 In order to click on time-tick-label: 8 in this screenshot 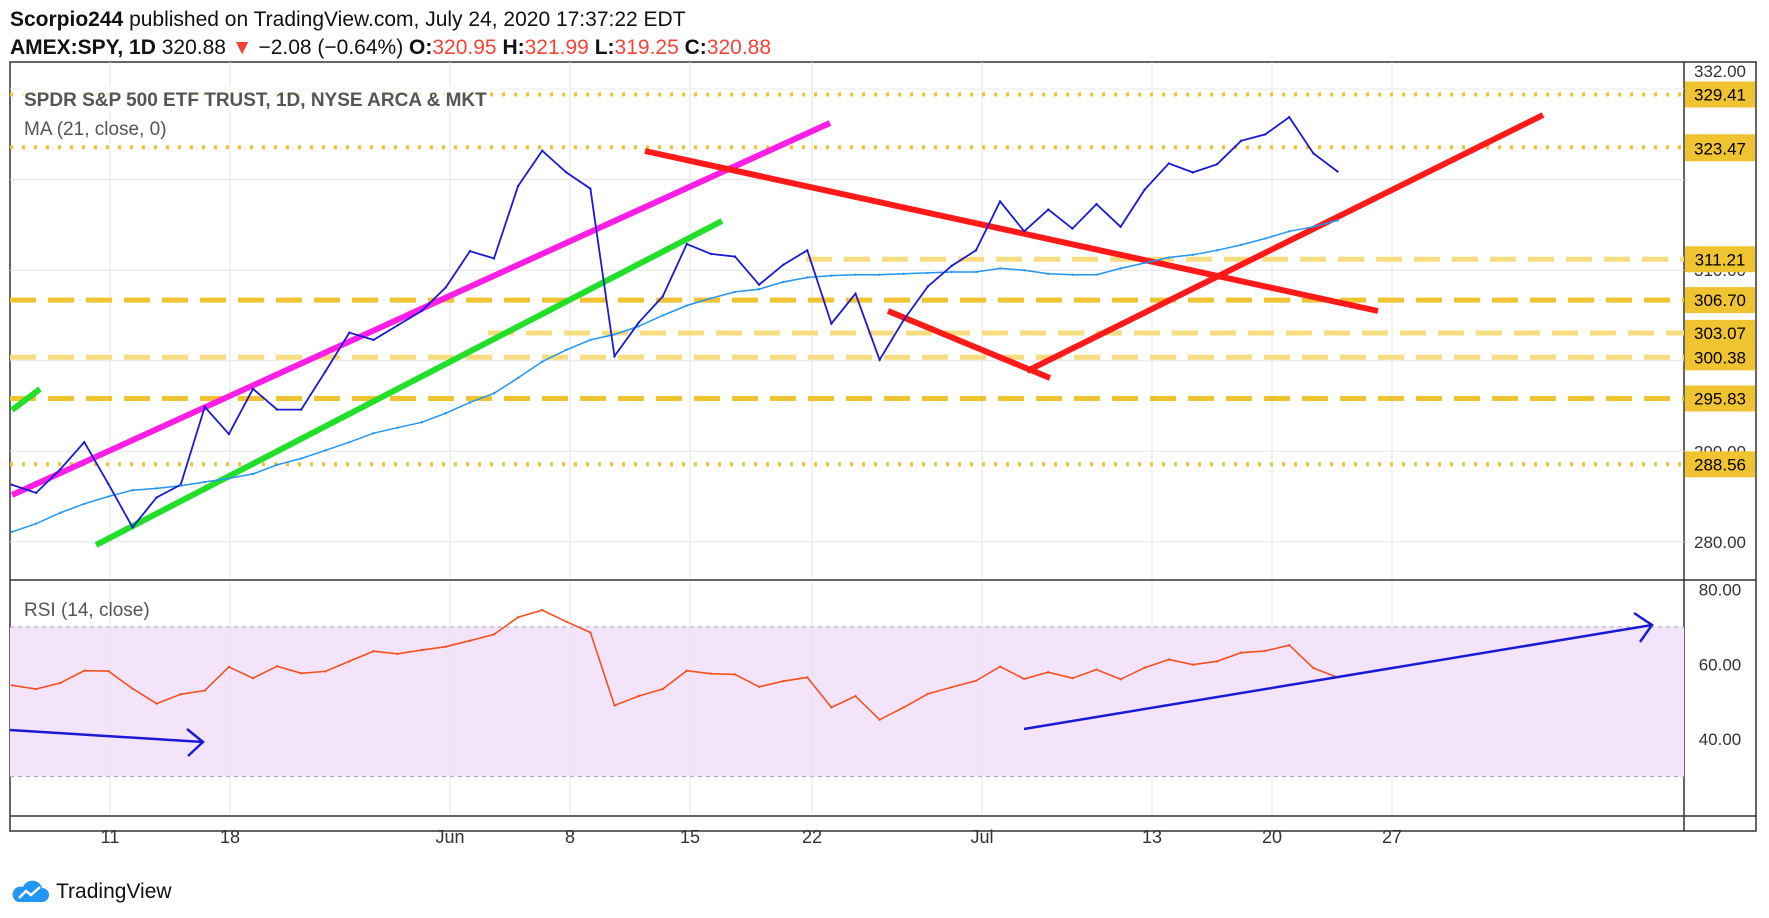, I will do `click(570, 837)`.